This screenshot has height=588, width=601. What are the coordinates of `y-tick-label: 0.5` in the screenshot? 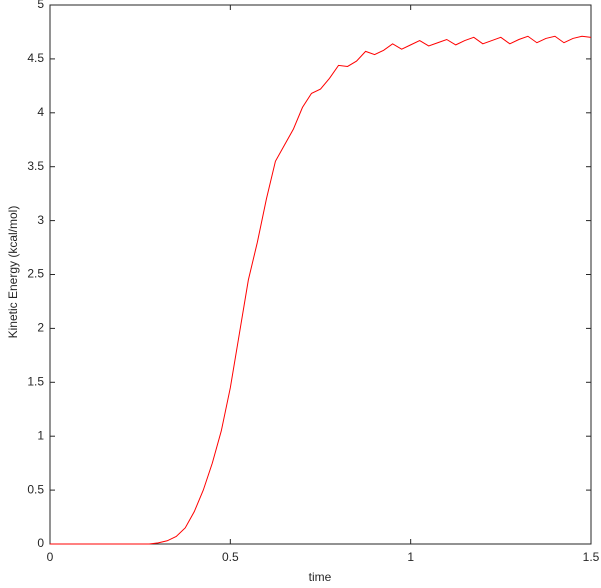 It's located at (35, 489).